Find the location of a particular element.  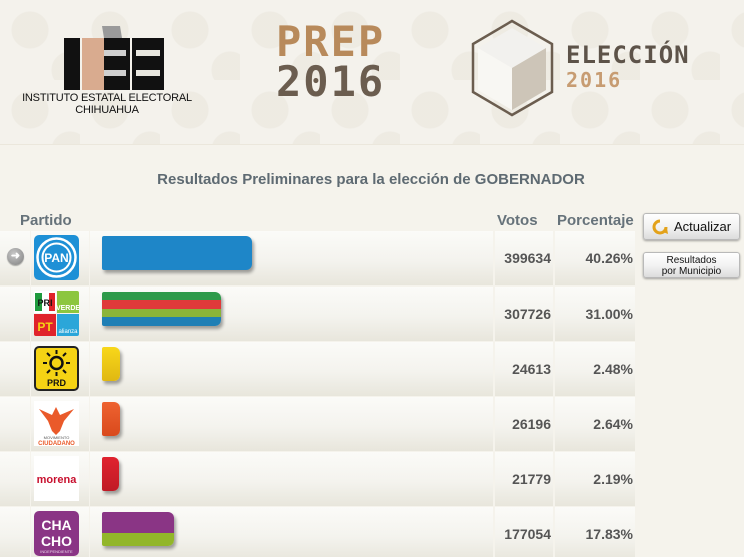

votes-value: 307726 is located at coordinates (527, 314).